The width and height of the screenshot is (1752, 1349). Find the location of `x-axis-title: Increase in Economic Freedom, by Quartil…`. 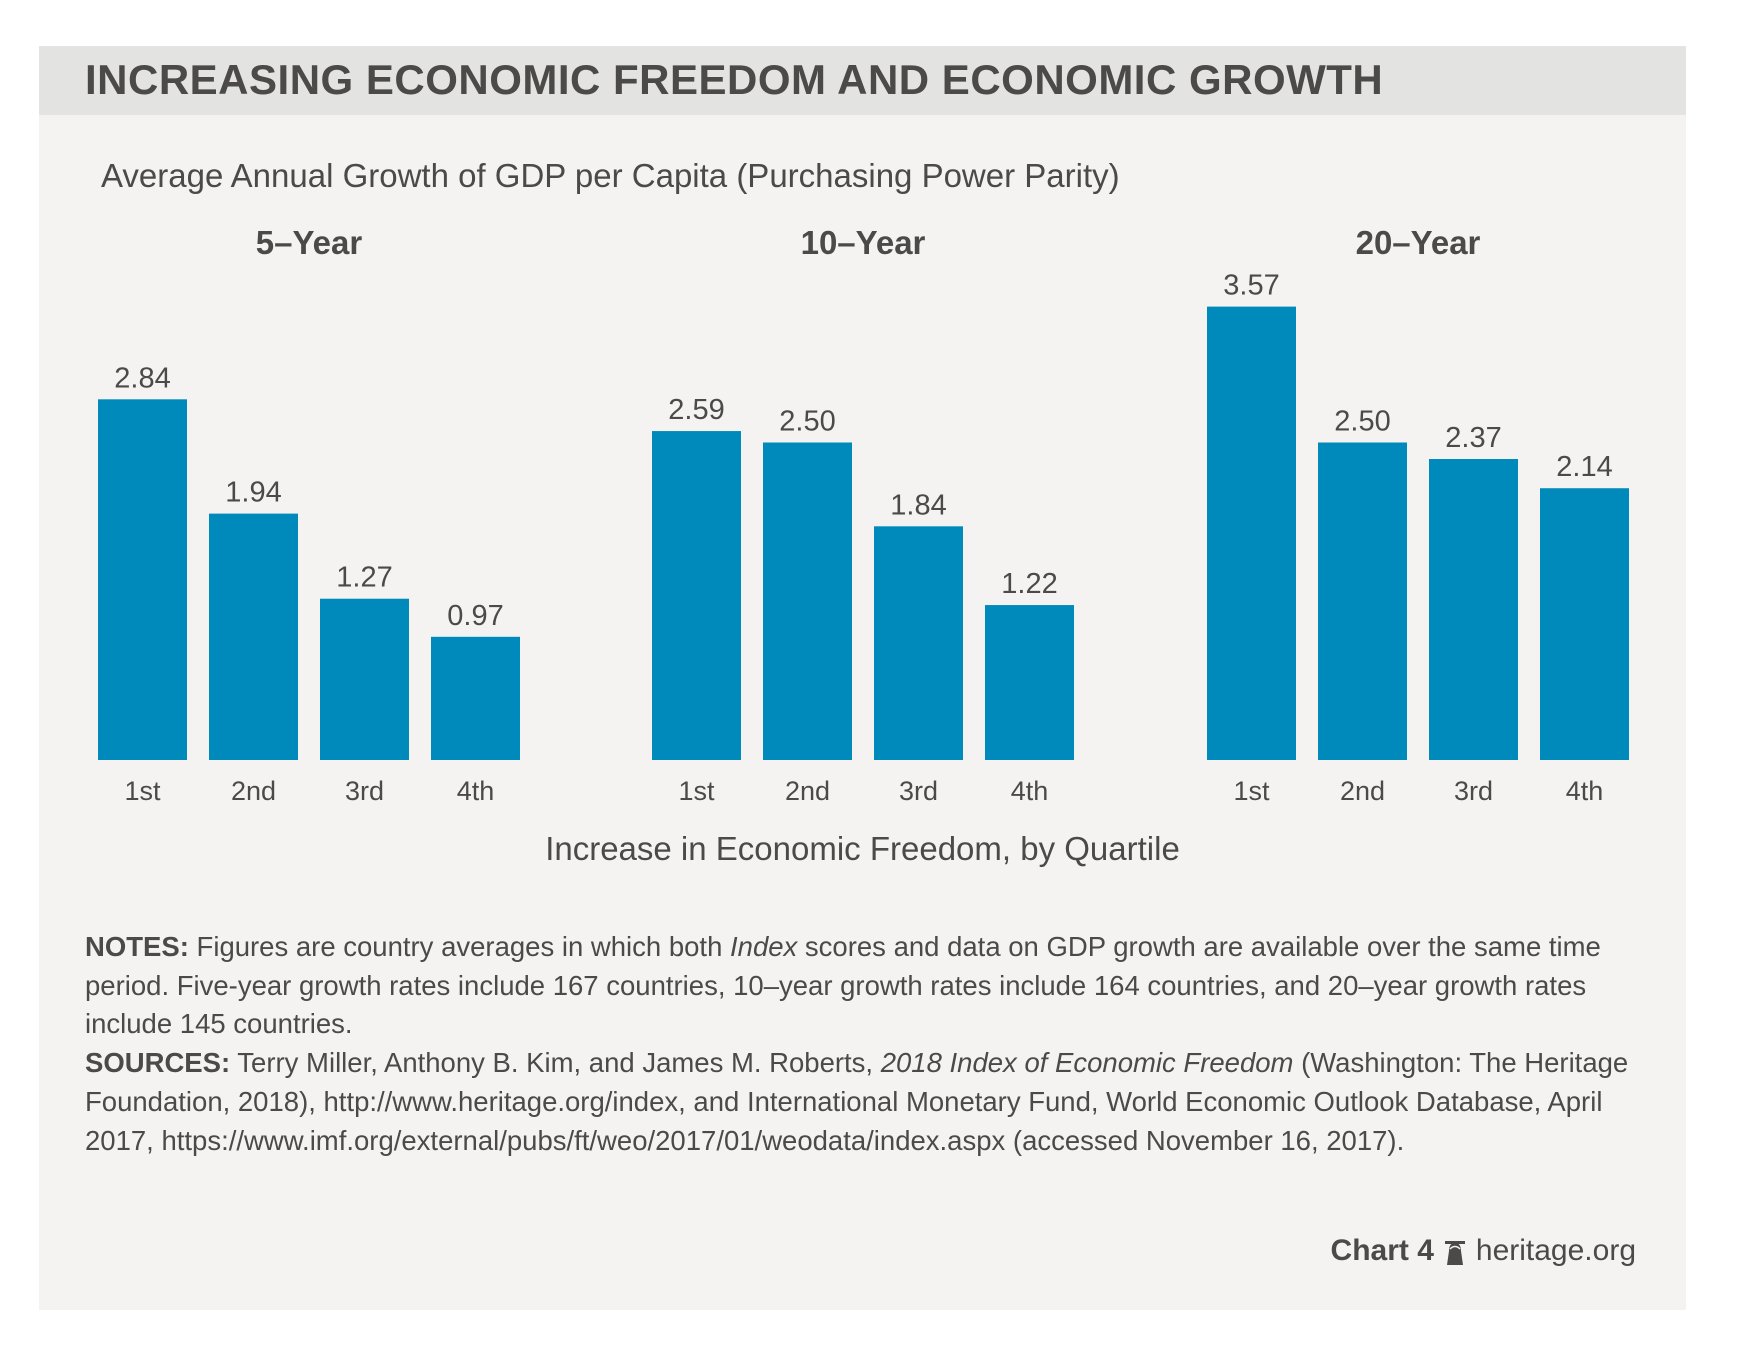

x-axis-title: Increase in Economic Freedom, by Quartil… is located at coordinates (862, 848).